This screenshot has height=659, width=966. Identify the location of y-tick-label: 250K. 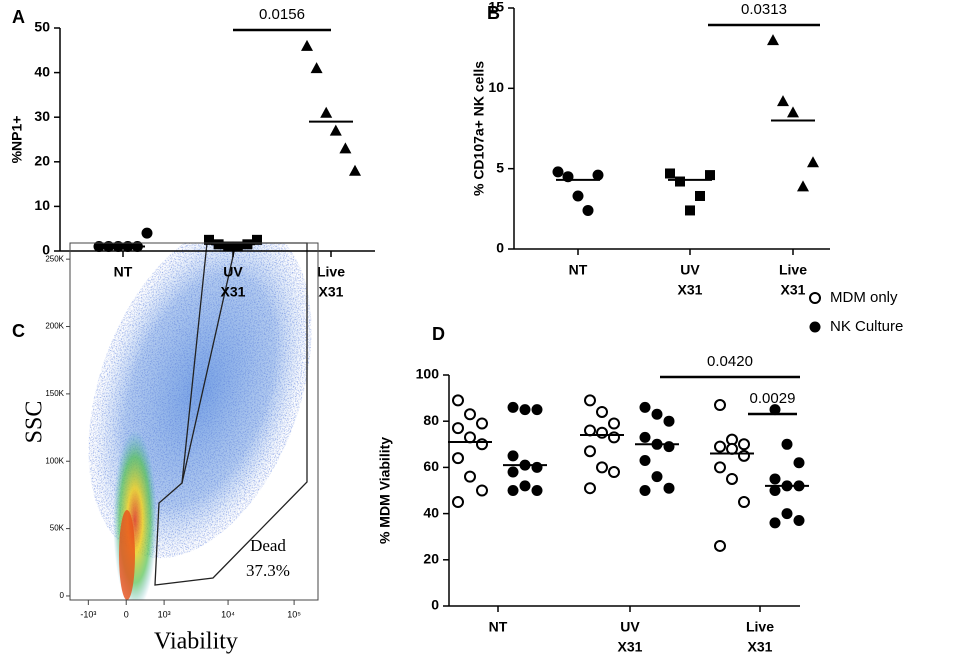
(54, 258).